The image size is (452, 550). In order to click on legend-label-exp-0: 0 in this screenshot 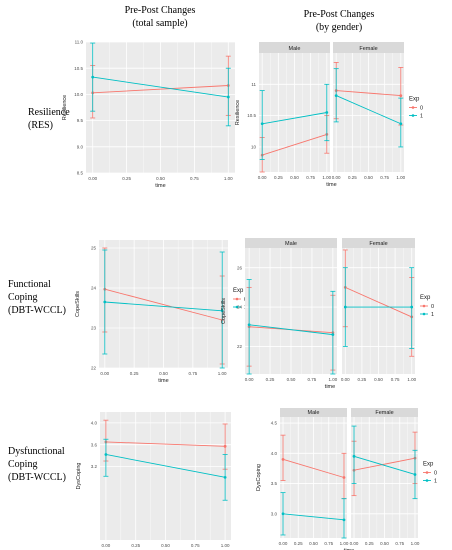, I will do `click(421, 109)`.